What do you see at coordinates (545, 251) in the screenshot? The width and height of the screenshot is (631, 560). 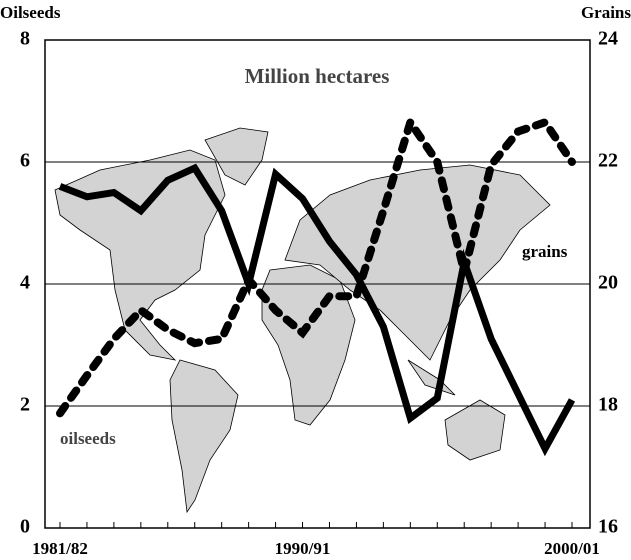 I see `annotation: grains` at bounding box center [545, 251].